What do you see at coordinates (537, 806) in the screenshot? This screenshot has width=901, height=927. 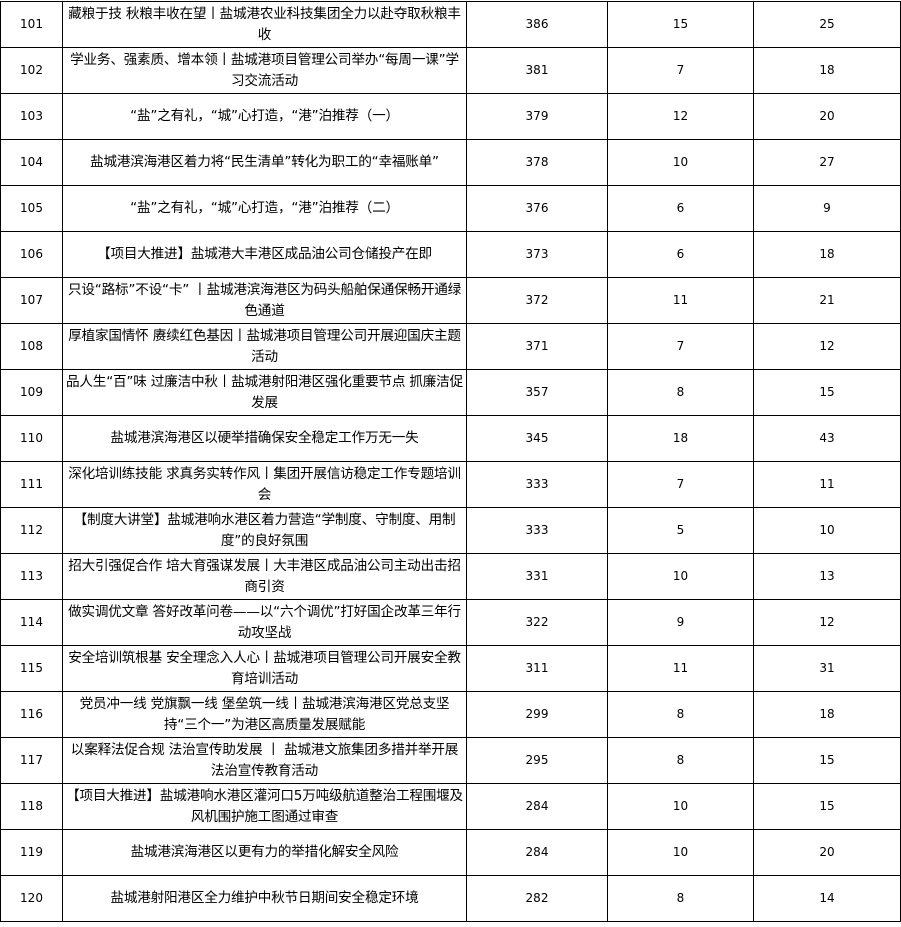 I see `read-count: 284` at bounding box center [537, 806].